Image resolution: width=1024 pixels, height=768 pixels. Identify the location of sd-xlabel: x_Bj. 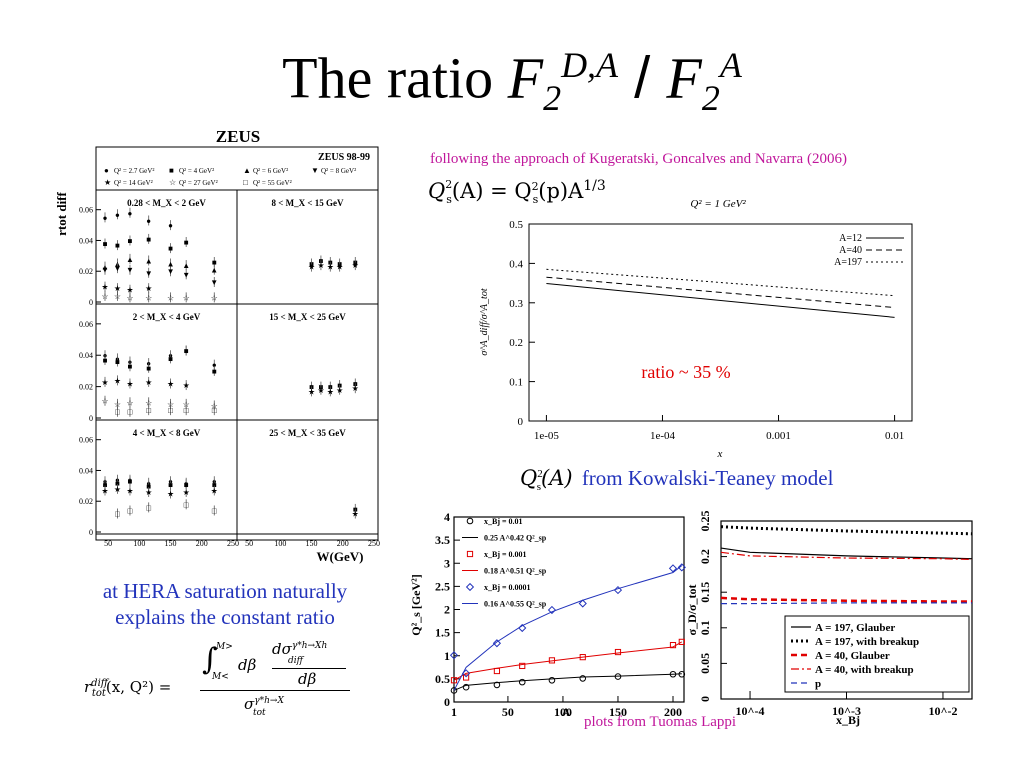
(848, 720).